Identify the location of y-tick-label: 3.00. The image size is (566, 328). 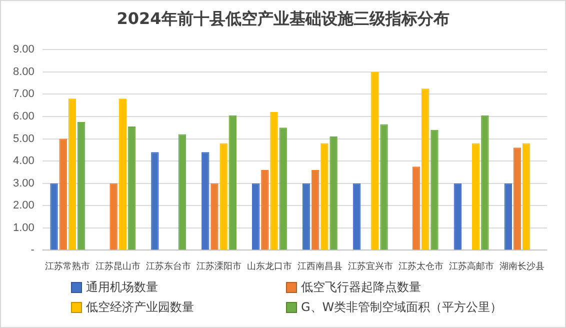
(23, 183).